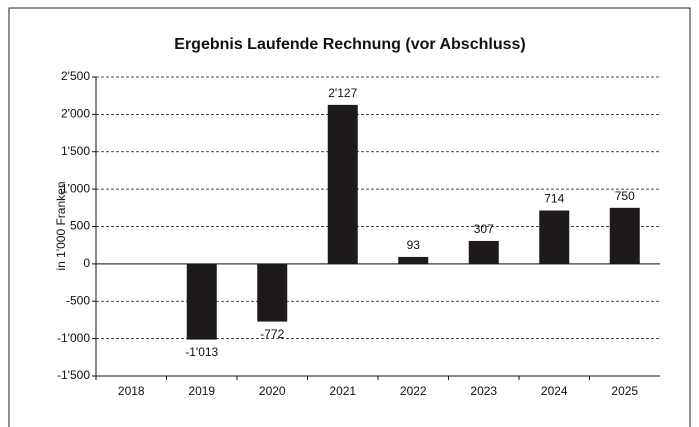 This screenshot has width=699, height=427. I want to click on y-tick-label: 500, so click(80, 226).